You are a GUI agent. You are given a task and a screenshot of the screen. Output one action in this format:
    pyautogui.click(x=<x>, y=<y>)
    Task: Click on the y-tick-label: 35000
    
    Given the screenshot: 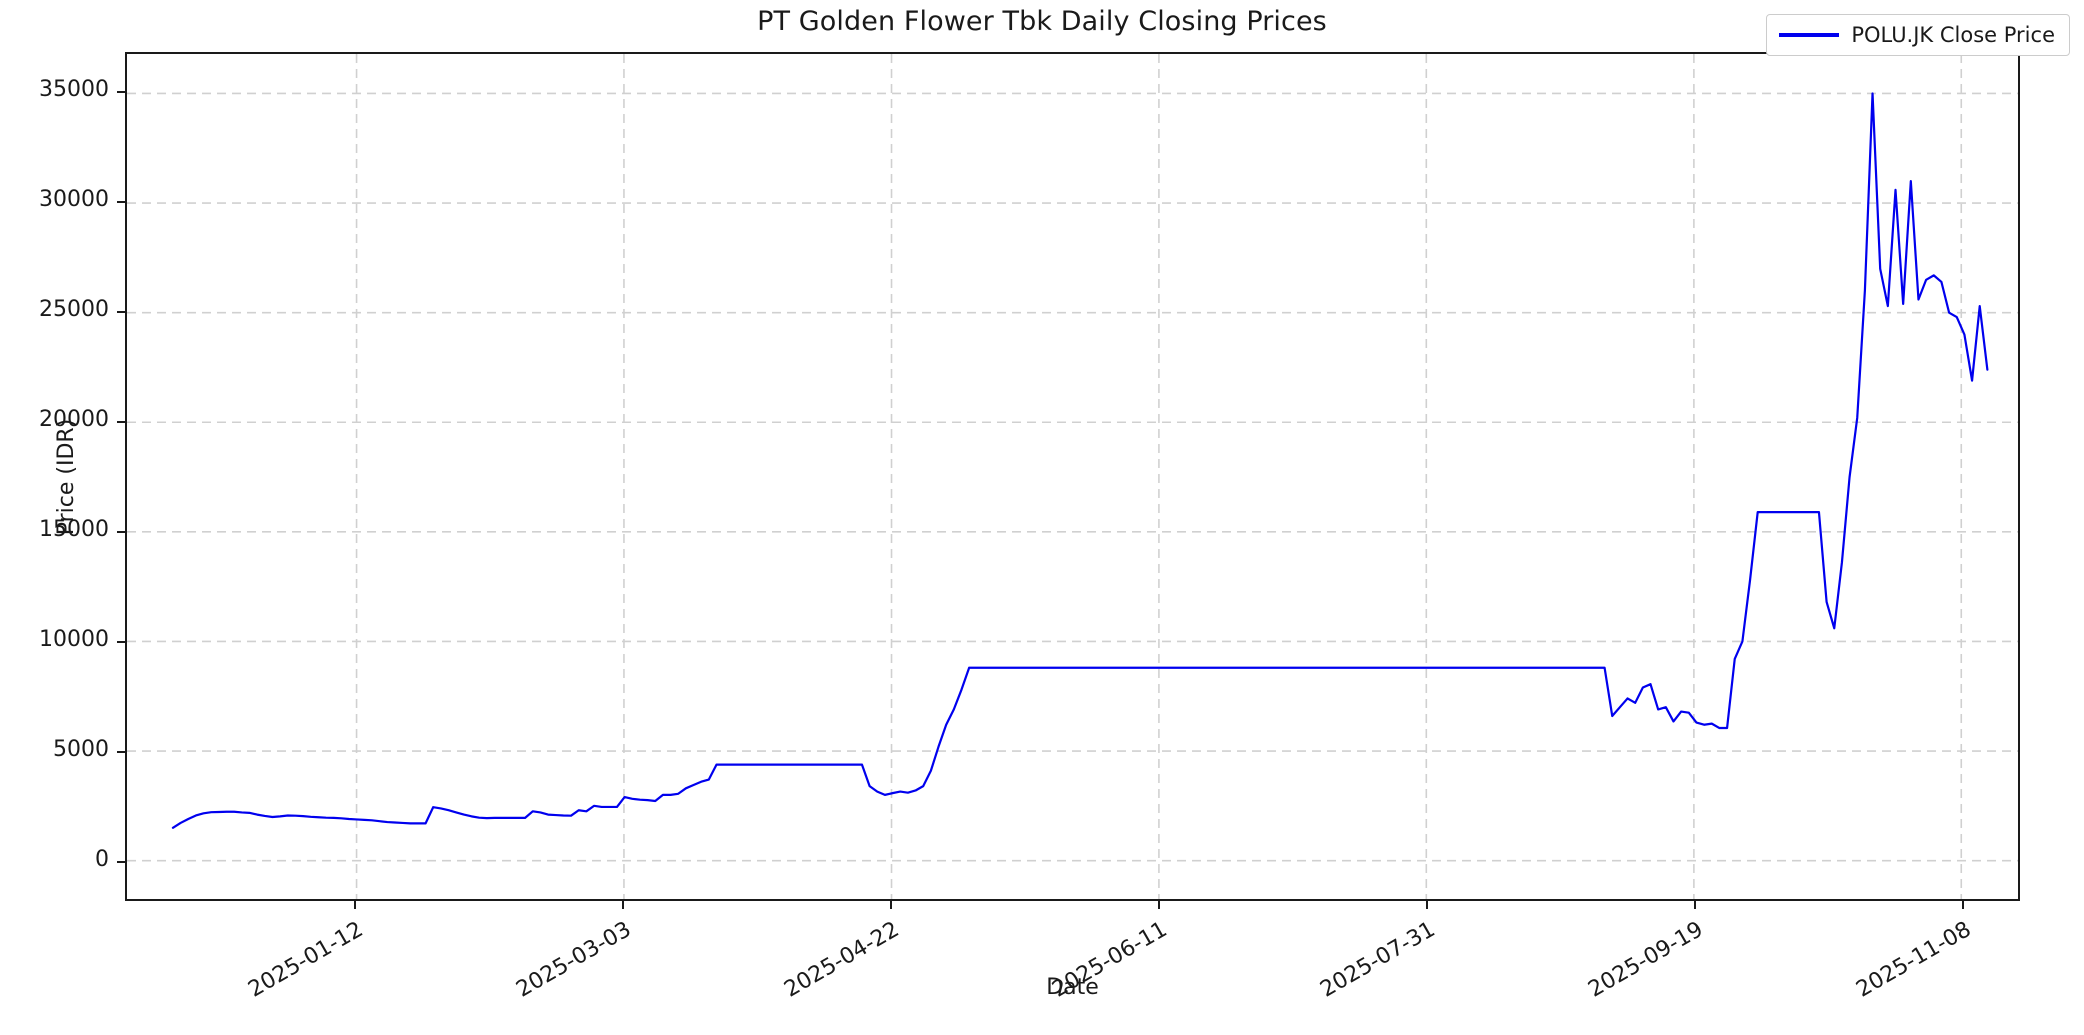 What is the action you would take?
    pyautogui.click(x=74, y=89)
    